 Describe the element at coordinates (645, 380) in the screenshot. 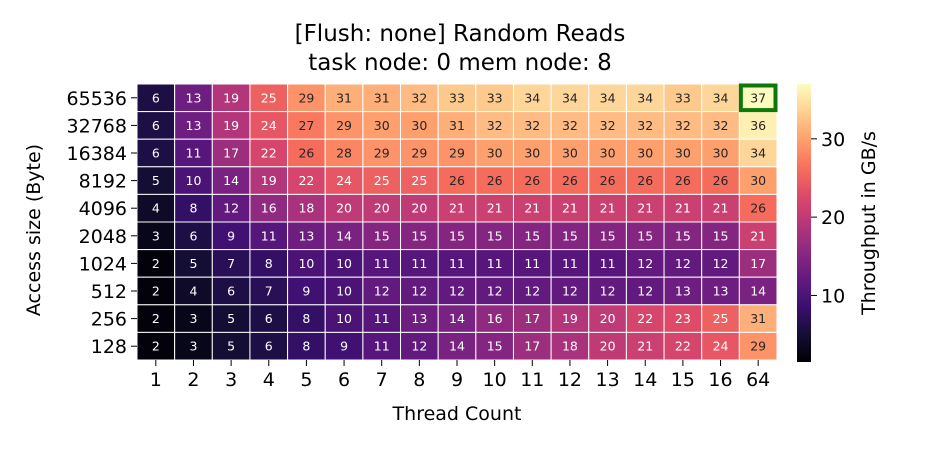

I see `x-tick-label: 14` at that location.